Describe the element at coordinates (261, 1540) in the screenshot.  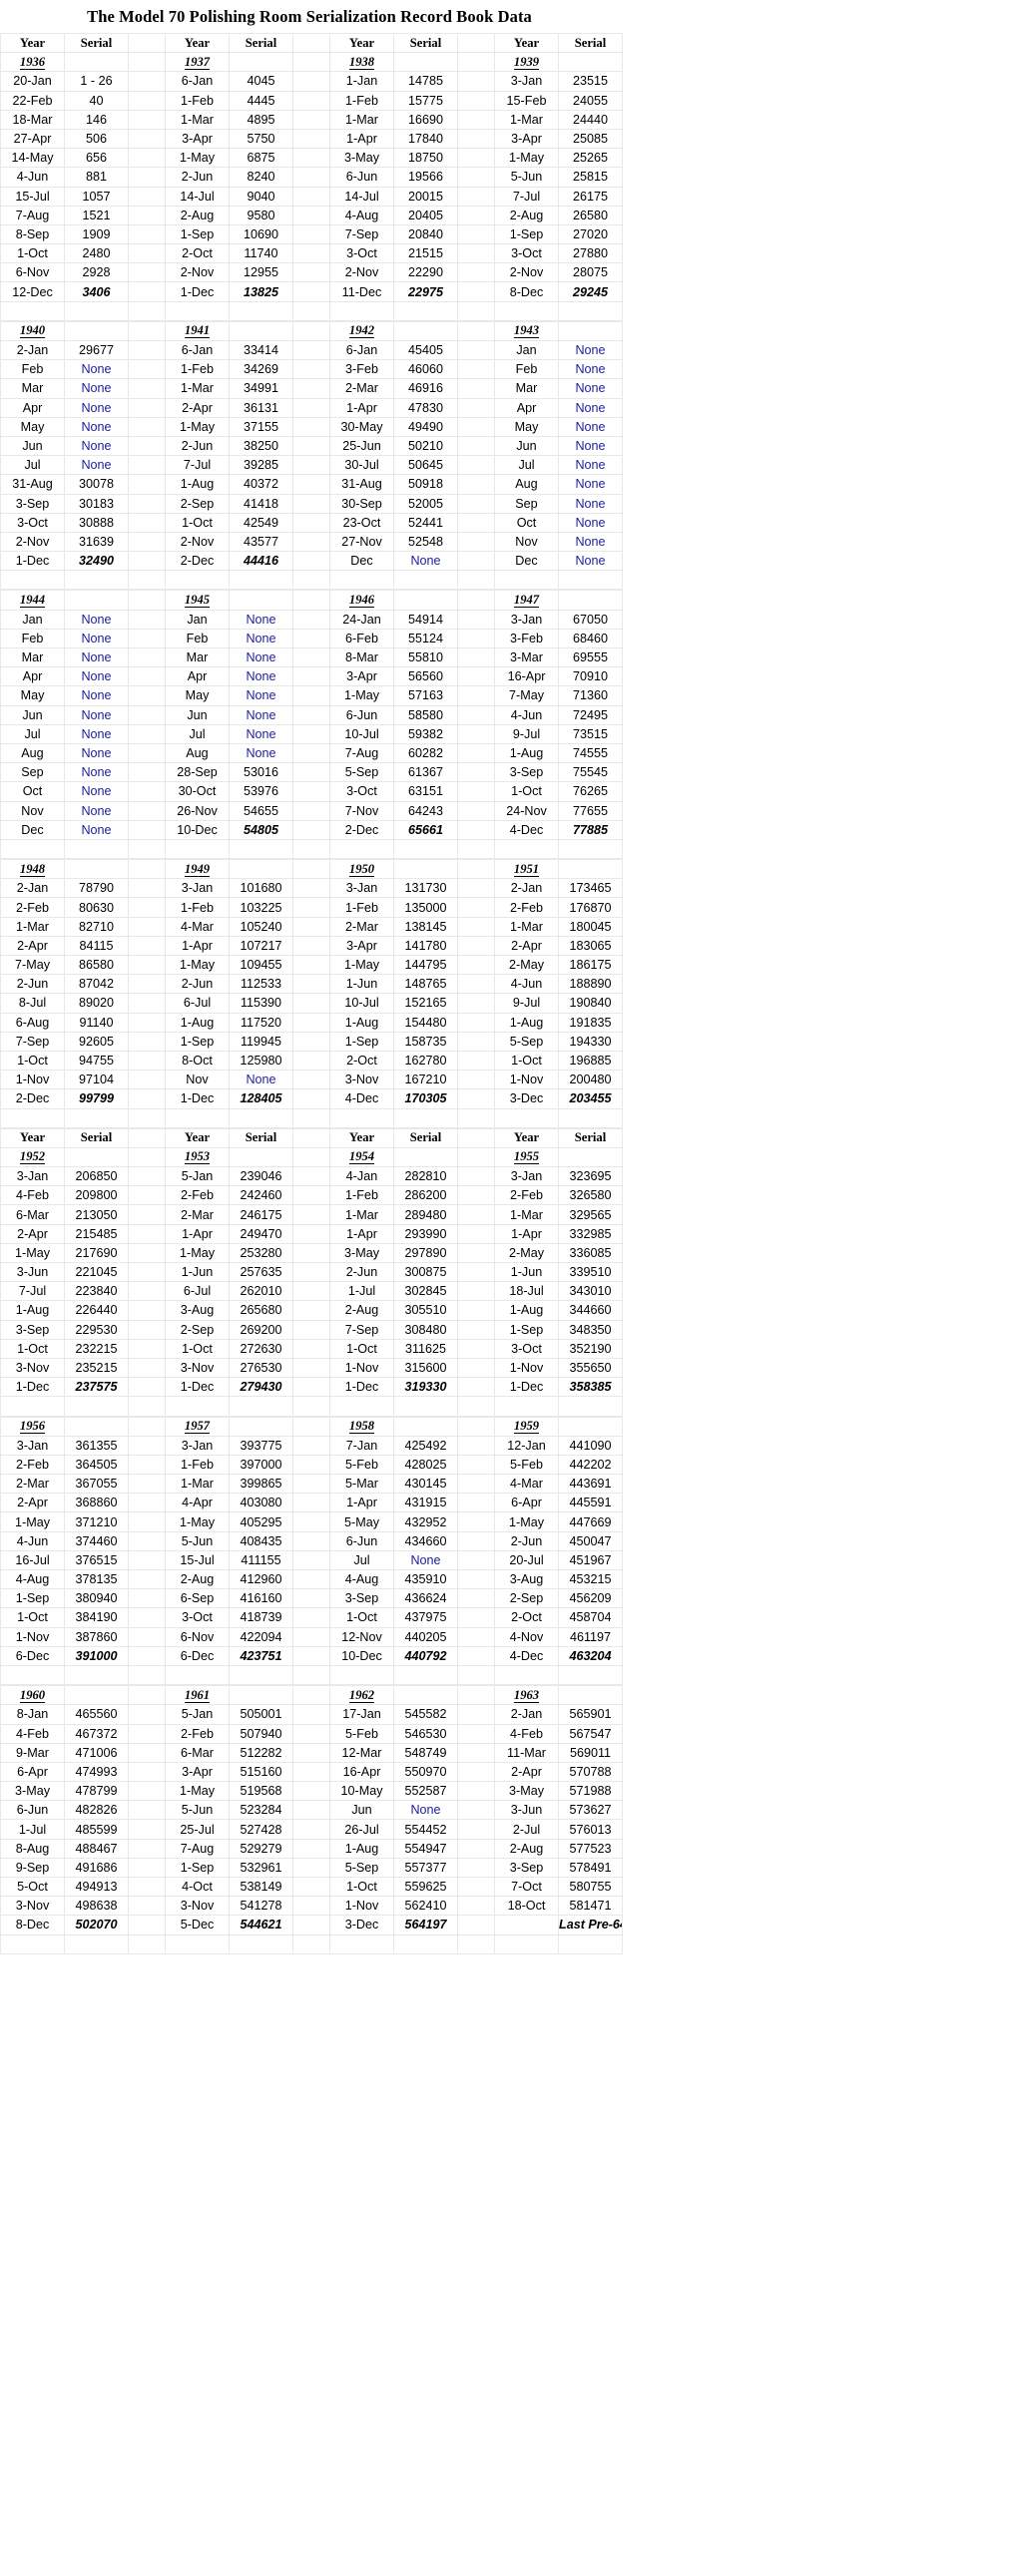
I see `serial-cell: 408435` at that location.